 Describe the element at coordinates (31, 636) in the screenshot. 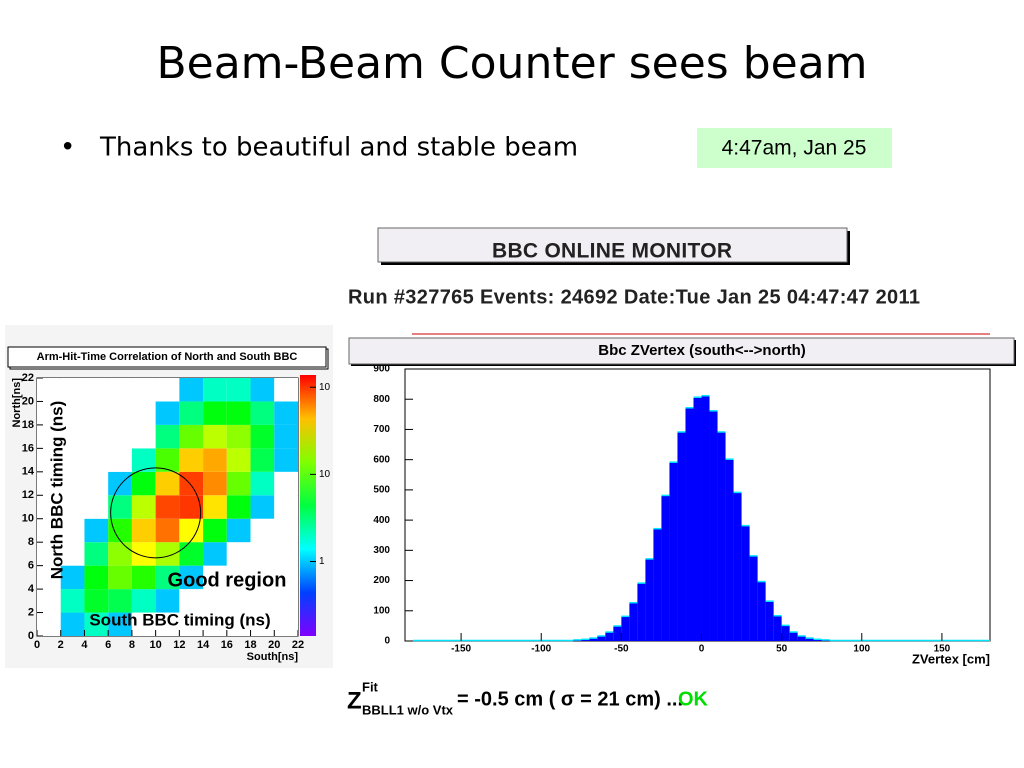

I see `y-tick-label: 0` at that location.